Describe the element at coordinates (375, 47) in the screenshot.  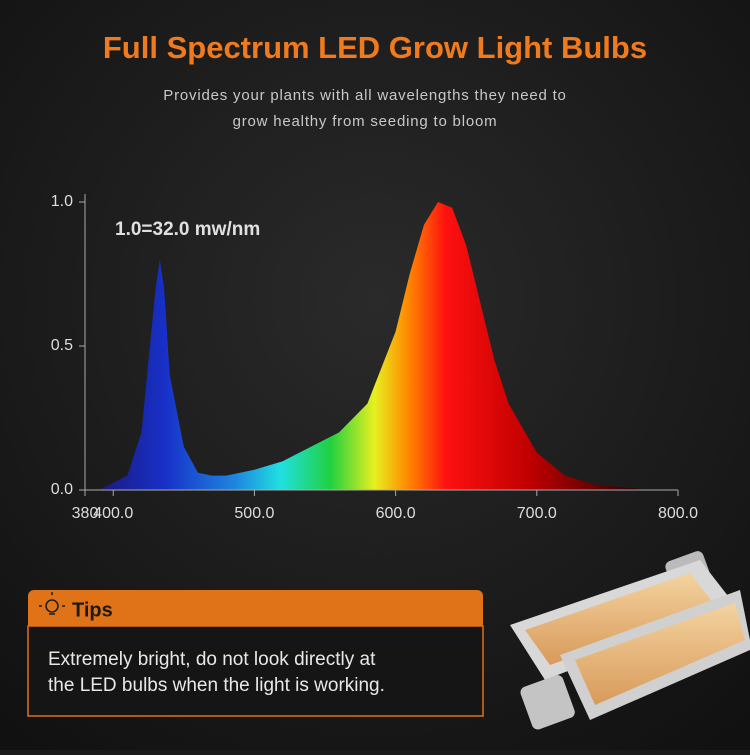
I see `title: Full Spectrum LED Grow Light Bulbs` at that location.